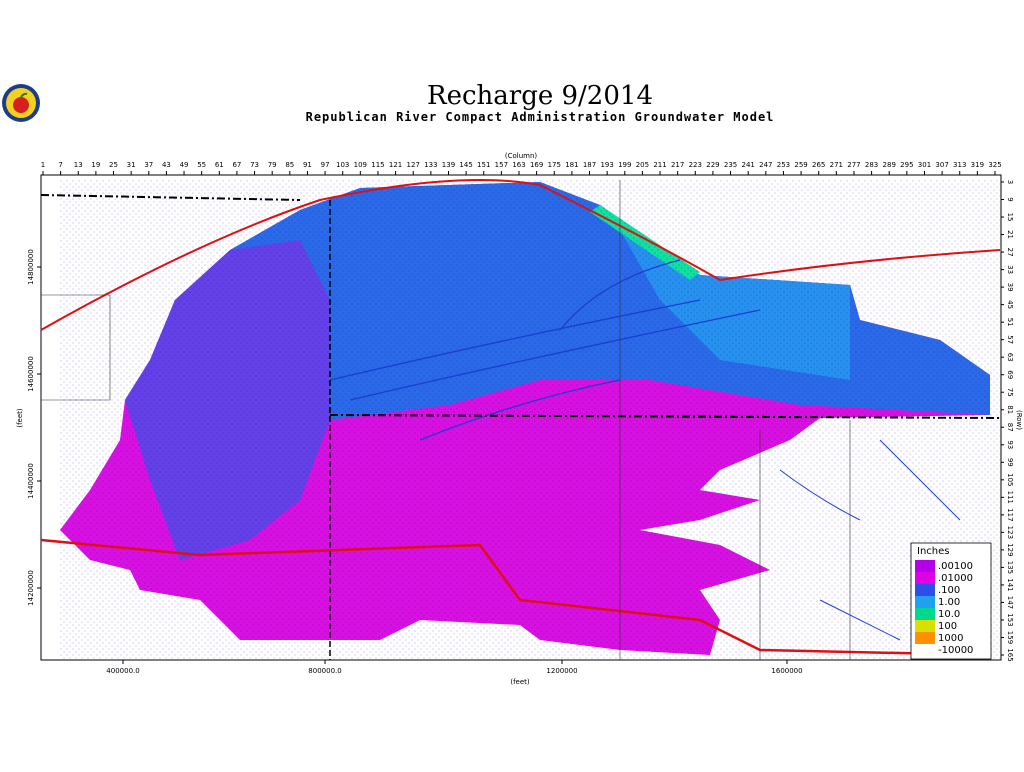 This screenshot has height=772, width=1024. What do you see at coordinates (642, 165) in the screenshot?
I see `column-tick-label: 205` at bounding box center [642, 165].